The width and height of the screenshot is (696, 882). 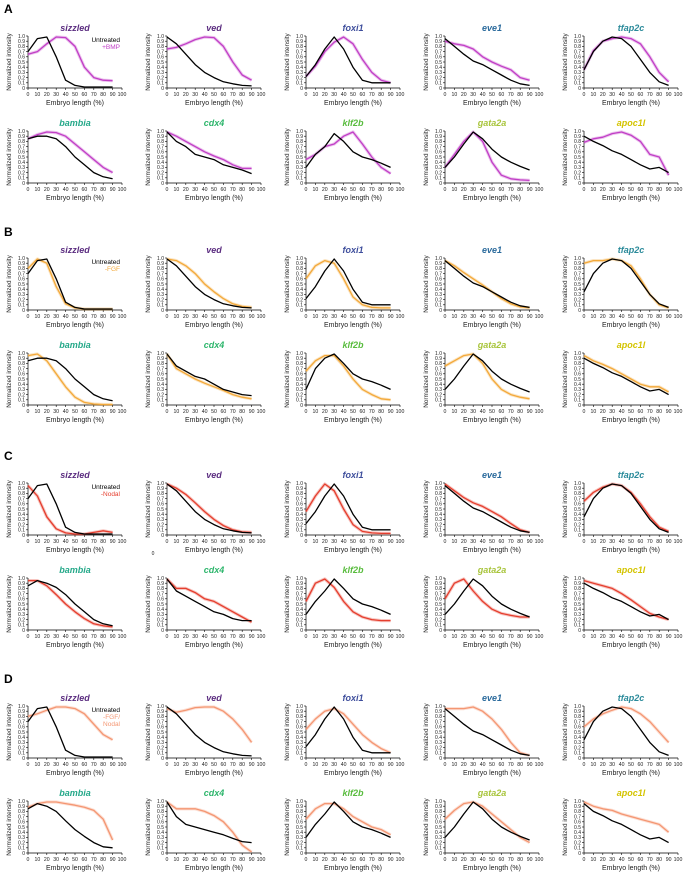 What do you see at coordinates (492, 250) in the screenshot?
I see `chart-title: eve1` at bounding box center [492, 250].